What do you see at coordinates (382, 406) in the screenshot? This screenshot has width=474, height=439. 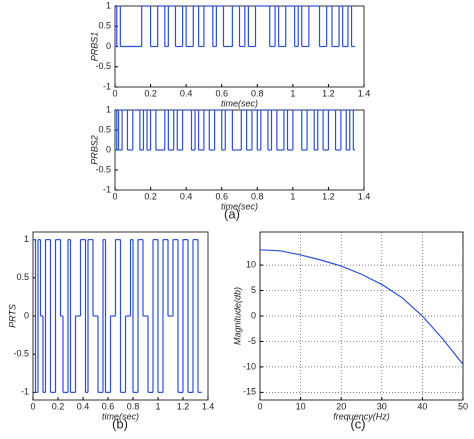 I see `x-tick-label: 30` at bounding box center [382, 406].